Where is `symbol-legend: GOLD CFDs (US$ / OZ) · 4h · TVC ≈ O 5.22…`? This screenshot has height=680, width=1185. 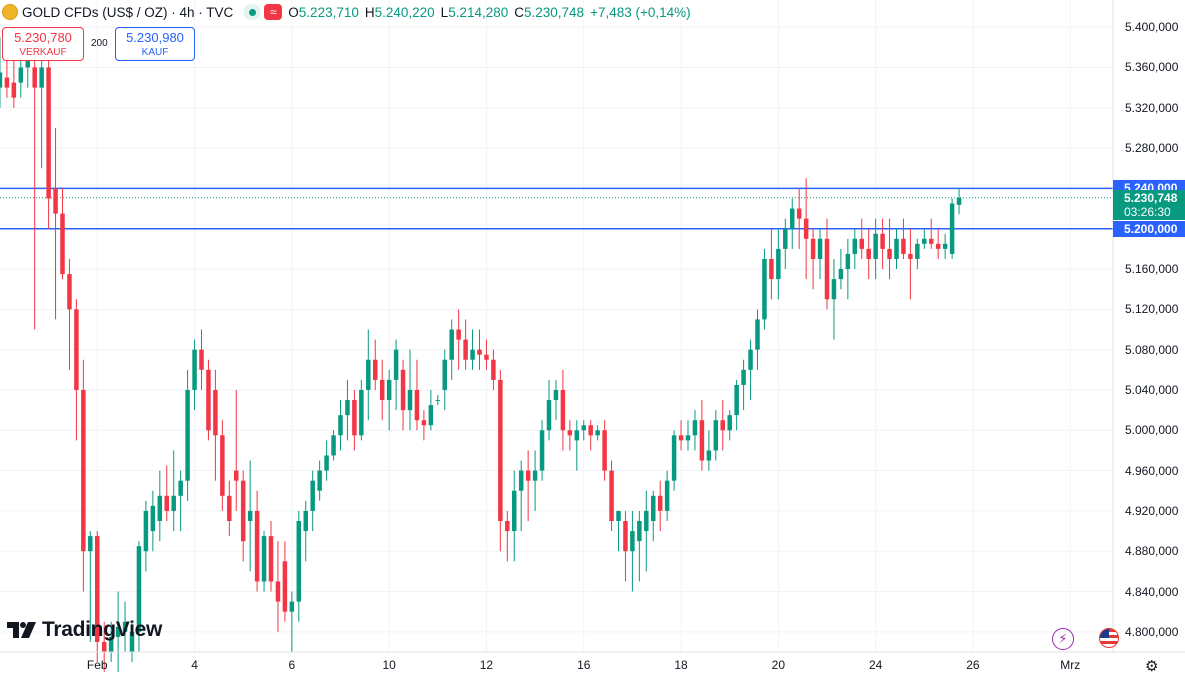 symbol-legend: GOLD CFDs (US$ / OZ) · 4h · TVC ≈ O 5.22… is located at coordinates (349, 12).